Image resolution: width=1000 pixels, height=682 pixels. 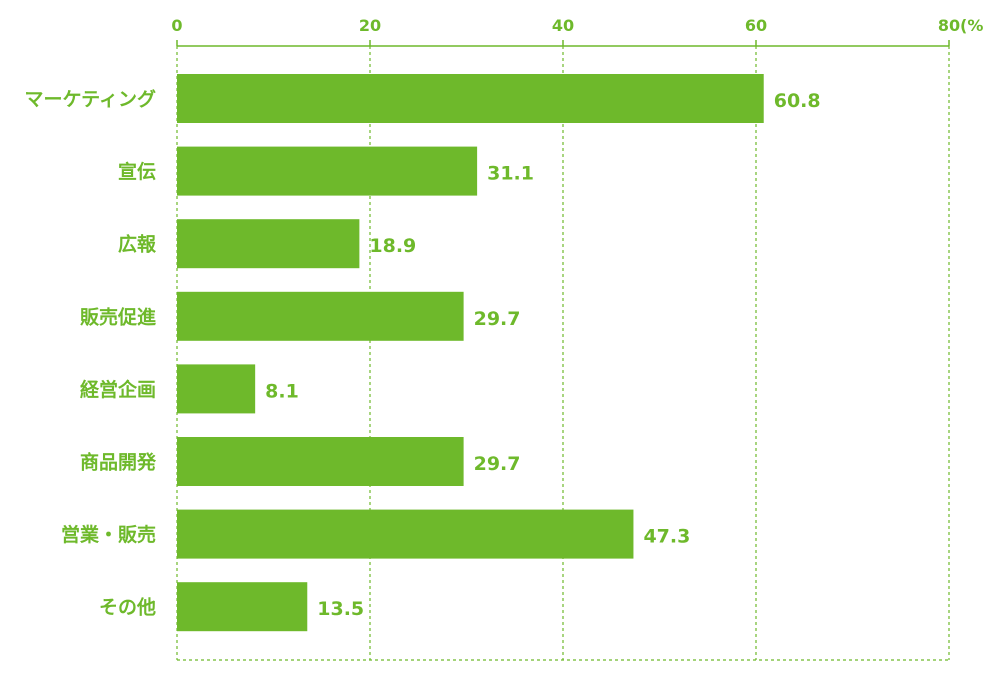 What do you see at coordinates (176, 25) in the screenshot?
I see `x-tick-label: 0` at bounding box center [176, 25].